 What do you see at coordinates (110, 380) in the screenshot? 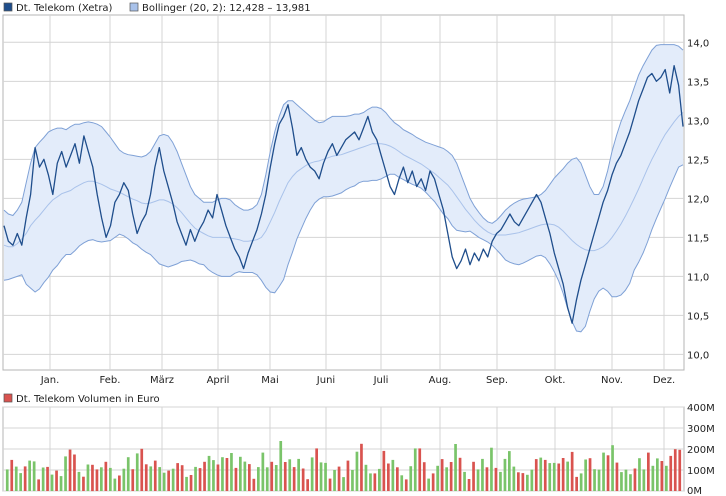
I see `x-tick-label: Feb.` at bounding box center [110, 380].